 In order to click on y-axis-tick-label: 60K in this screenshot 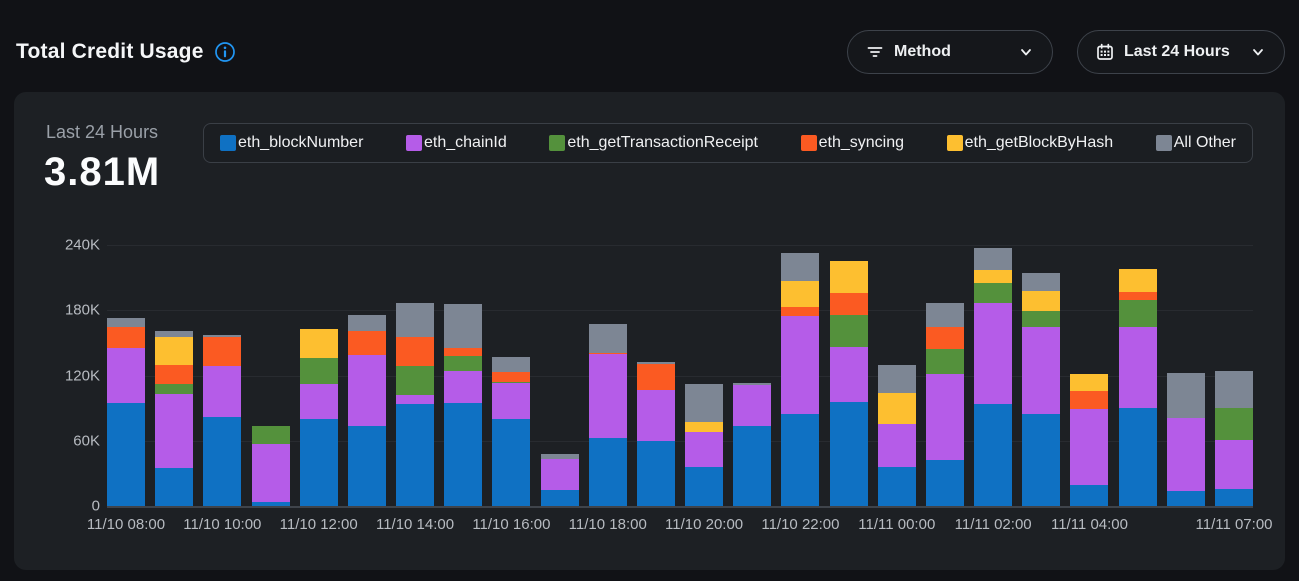, I will do `click(86, 441)`.